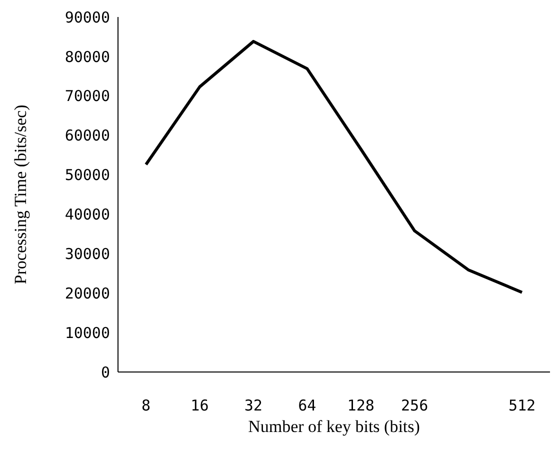 This screenshot has width=558, height=450. What do you see at coordinates (87, 293) in the screenshot?
I see `y-tick-label: 20000` at bounding box center [87, 293].